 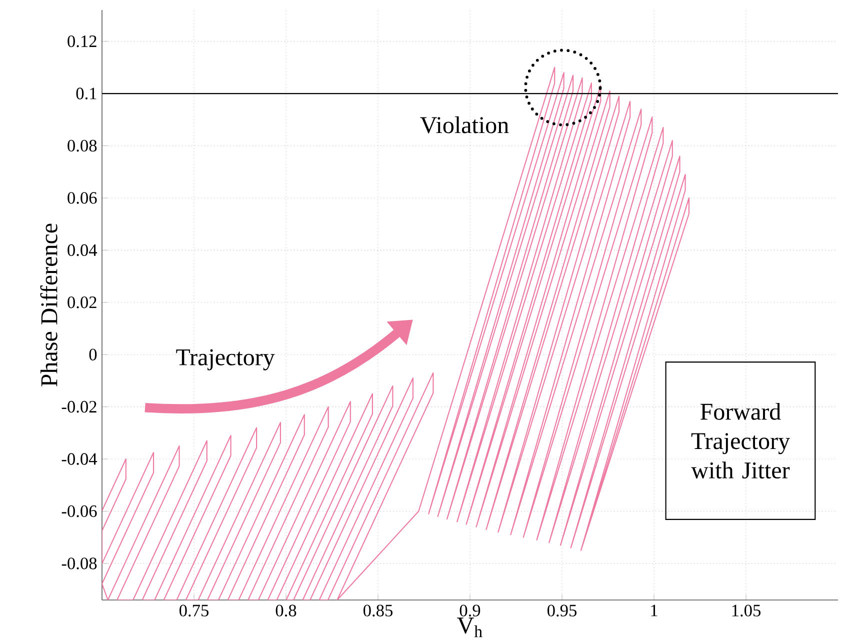 What do you see at coordinates (82, 41) in the screenshot?
I see `y-tick-label: 0.12` at bounding box center [82, 41].